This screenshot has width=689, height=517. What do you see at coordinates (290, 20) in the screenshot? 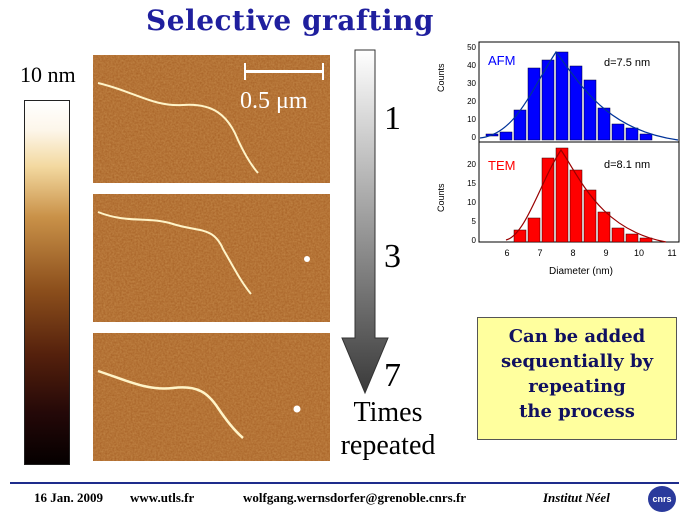
I see `slide-title: Selective grafting` at bounding box center [290, 20].